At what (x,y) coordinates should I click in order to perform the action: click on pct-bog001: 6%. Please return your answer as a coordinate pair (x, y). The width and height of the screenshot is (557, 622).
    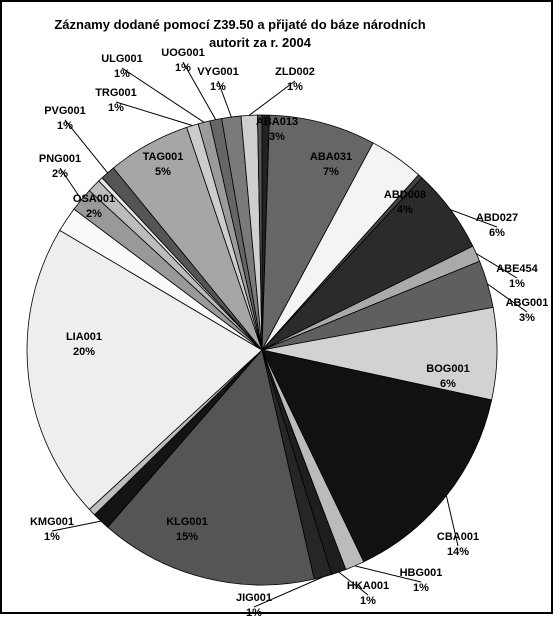
    Looking at the image, I should click on (448, 384).